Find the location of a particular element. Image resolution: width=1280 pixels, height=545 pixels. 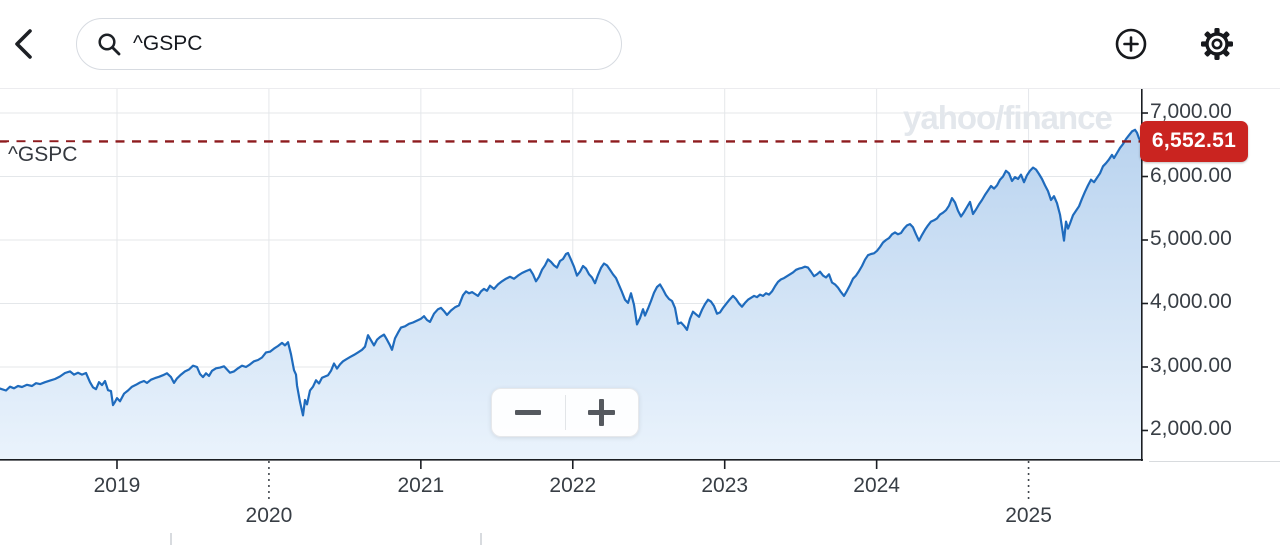

minus-icon is located at coordinates (528, 412).